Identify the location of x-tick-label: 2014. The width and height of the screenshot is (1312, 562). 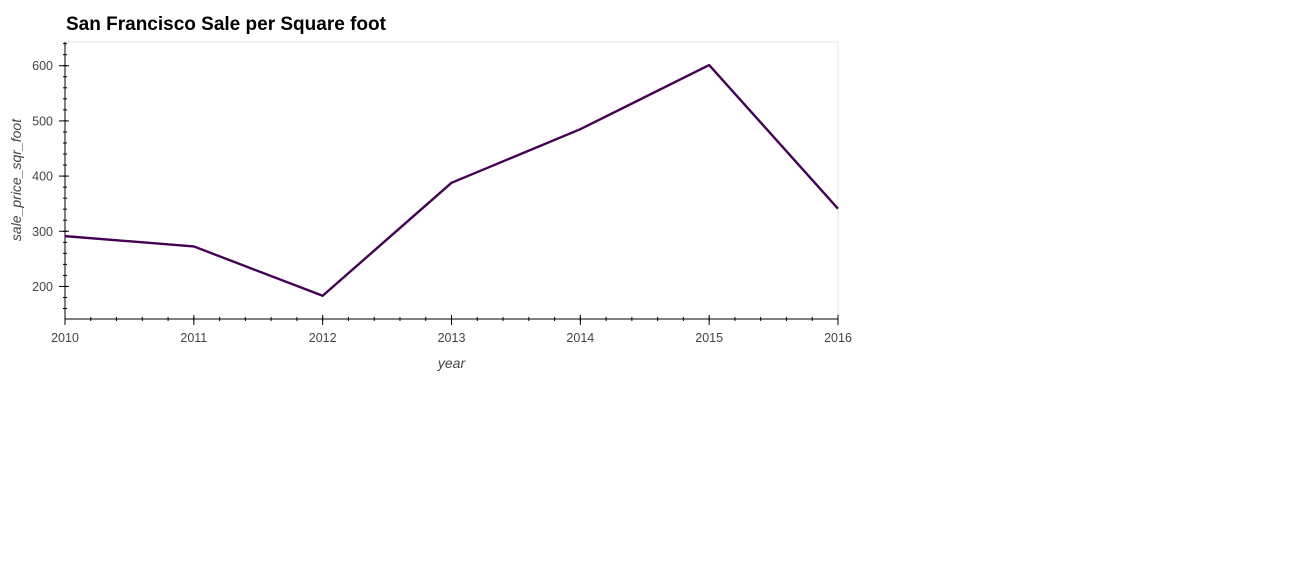
(580, 338).